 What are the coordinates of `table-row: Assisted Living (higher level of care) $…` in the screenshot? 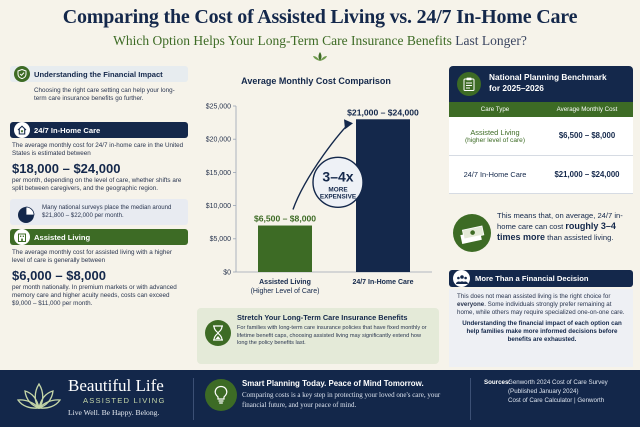 It's located at (541, 136).